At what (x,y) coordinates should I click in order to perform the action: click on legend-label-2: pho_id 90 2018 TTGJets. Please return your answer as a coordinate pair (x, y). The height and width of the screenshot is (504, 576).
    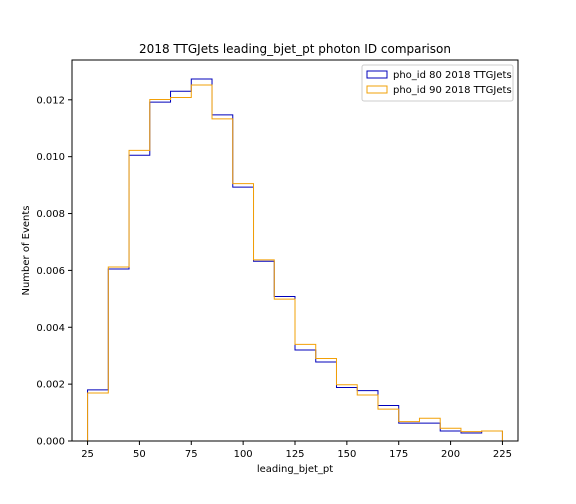
    Looking at the image, I should click on (452, 90).